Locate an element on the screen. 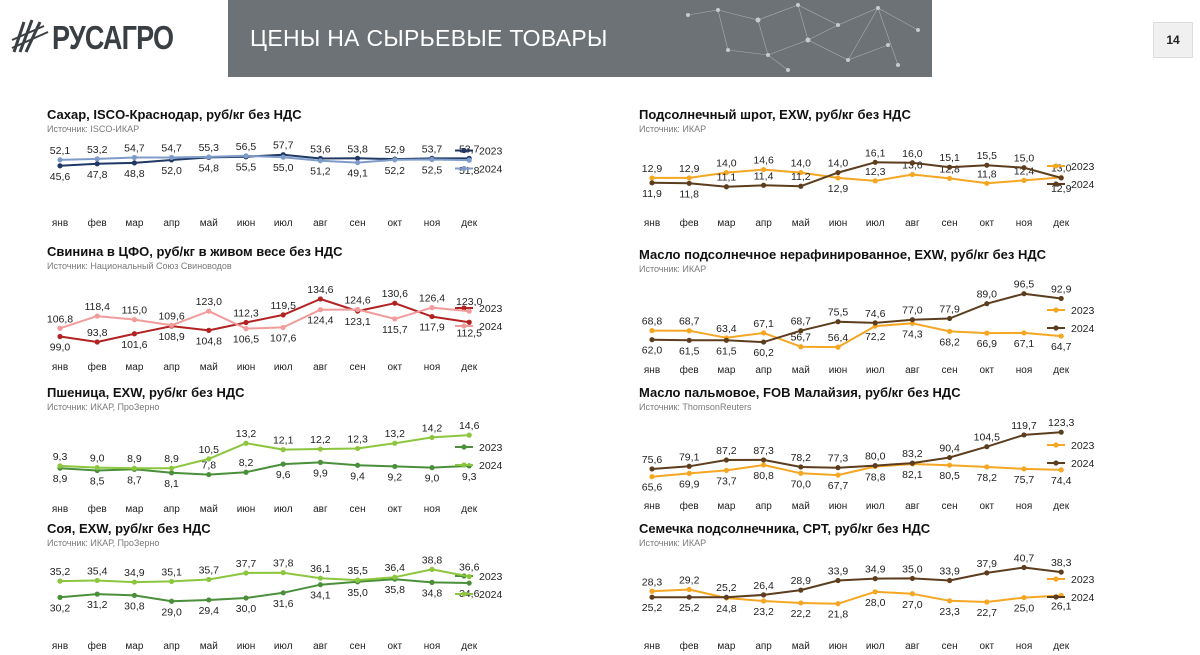 The image size is (1200, 655). data-label-2024: 26,4 is located at coordinates (763, 586).